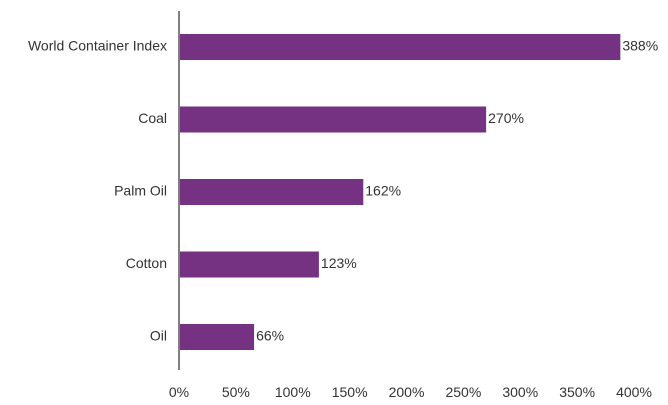  I want to click on x-tick-label: 0%, so click(179, 392).